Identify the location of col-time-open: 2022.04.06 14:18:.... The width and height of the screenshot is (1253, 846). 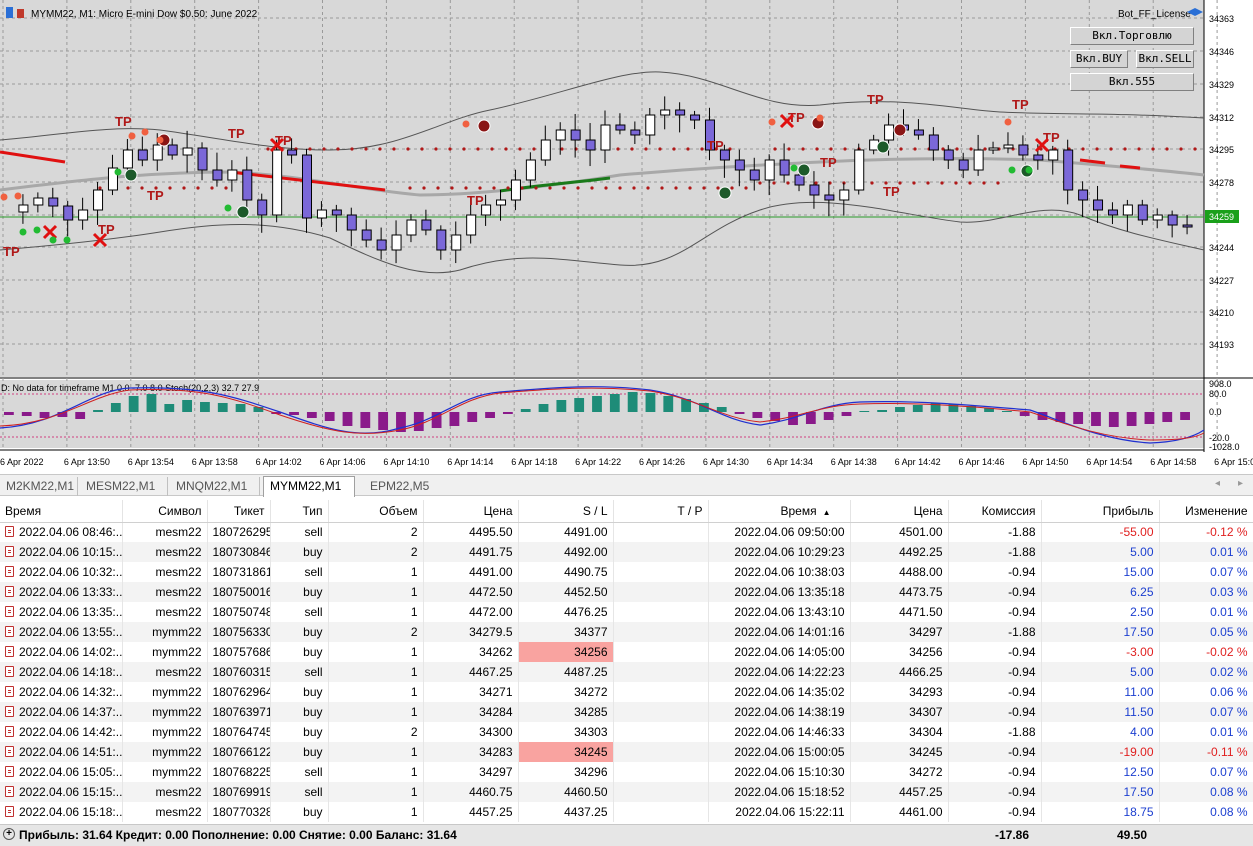
(61, 672).